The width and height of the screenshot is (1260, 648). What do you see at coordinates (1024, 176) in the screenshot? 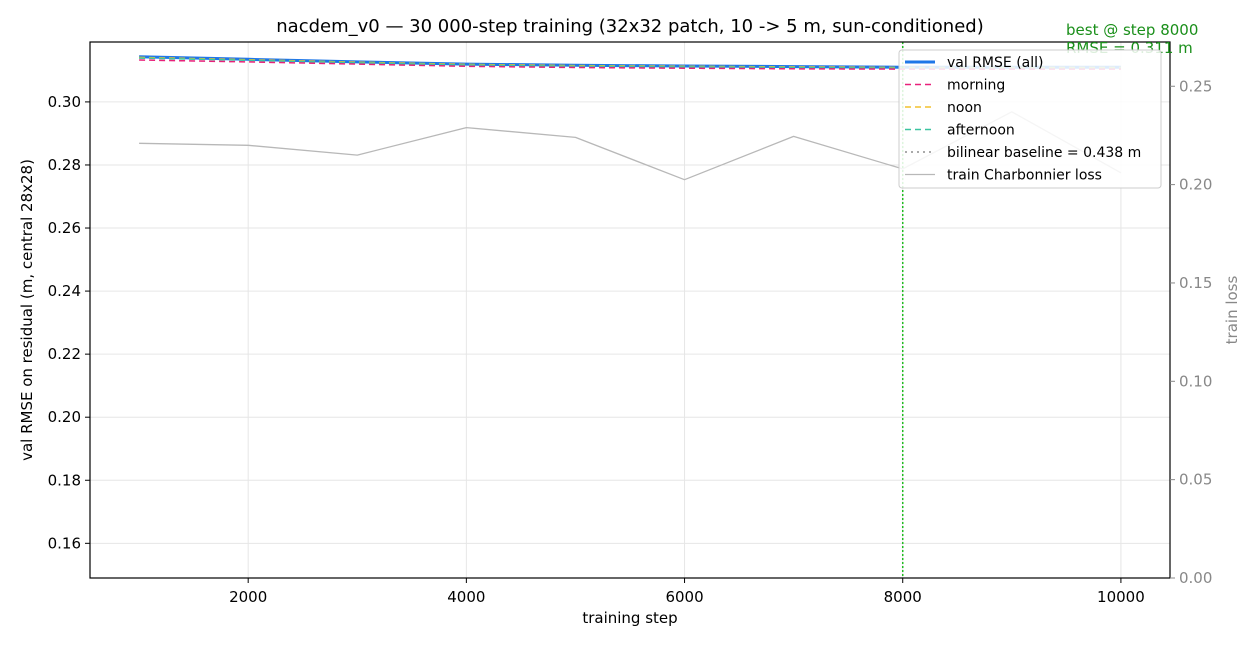
I see `legend-label: train Charbonnier loss` at bounding box center [1024, 176].